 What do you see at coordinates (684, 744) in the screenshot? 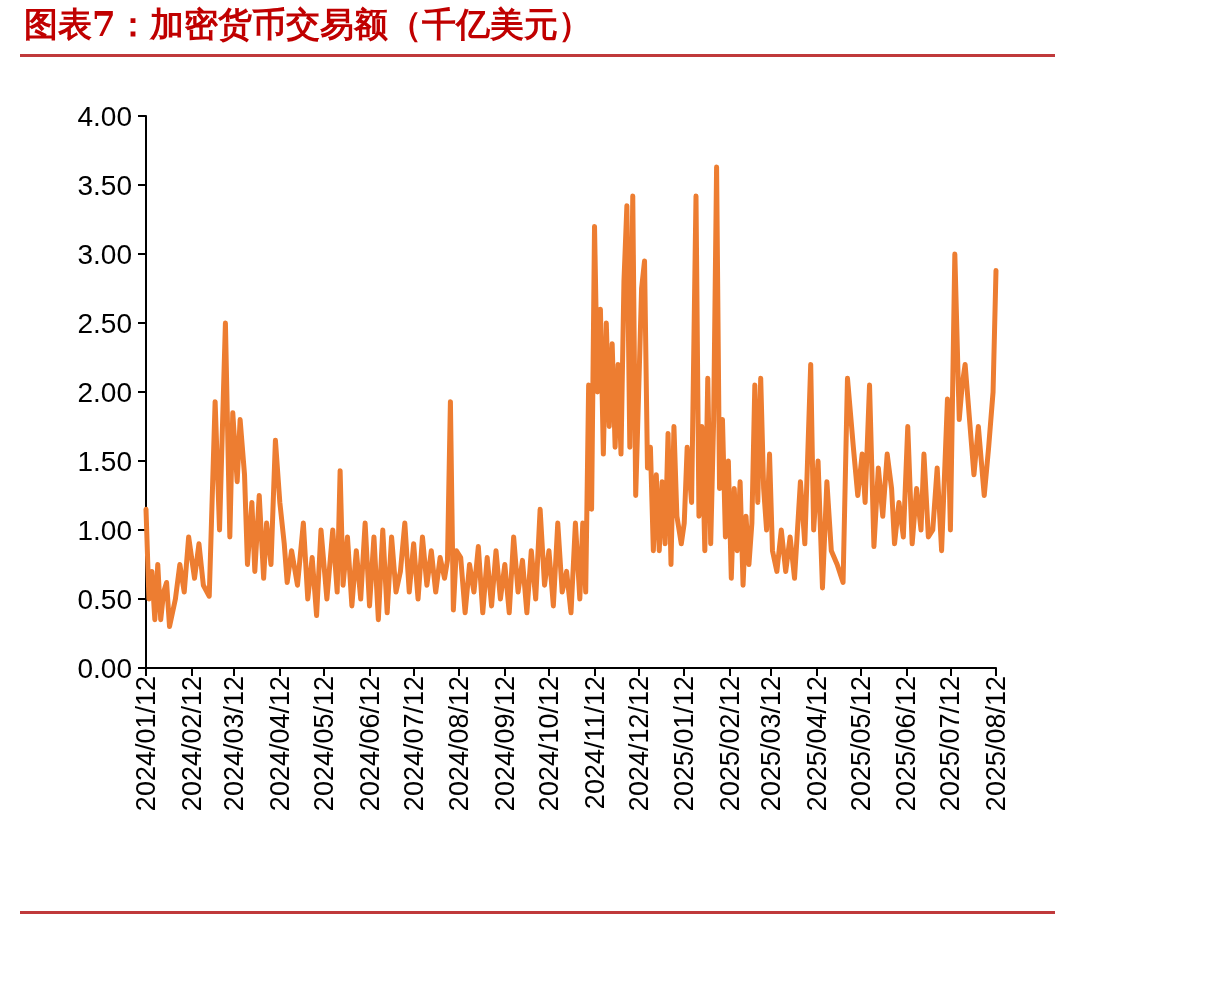
I see `x-tick-label: 2025/01/12` at bounding box center [684, 744].